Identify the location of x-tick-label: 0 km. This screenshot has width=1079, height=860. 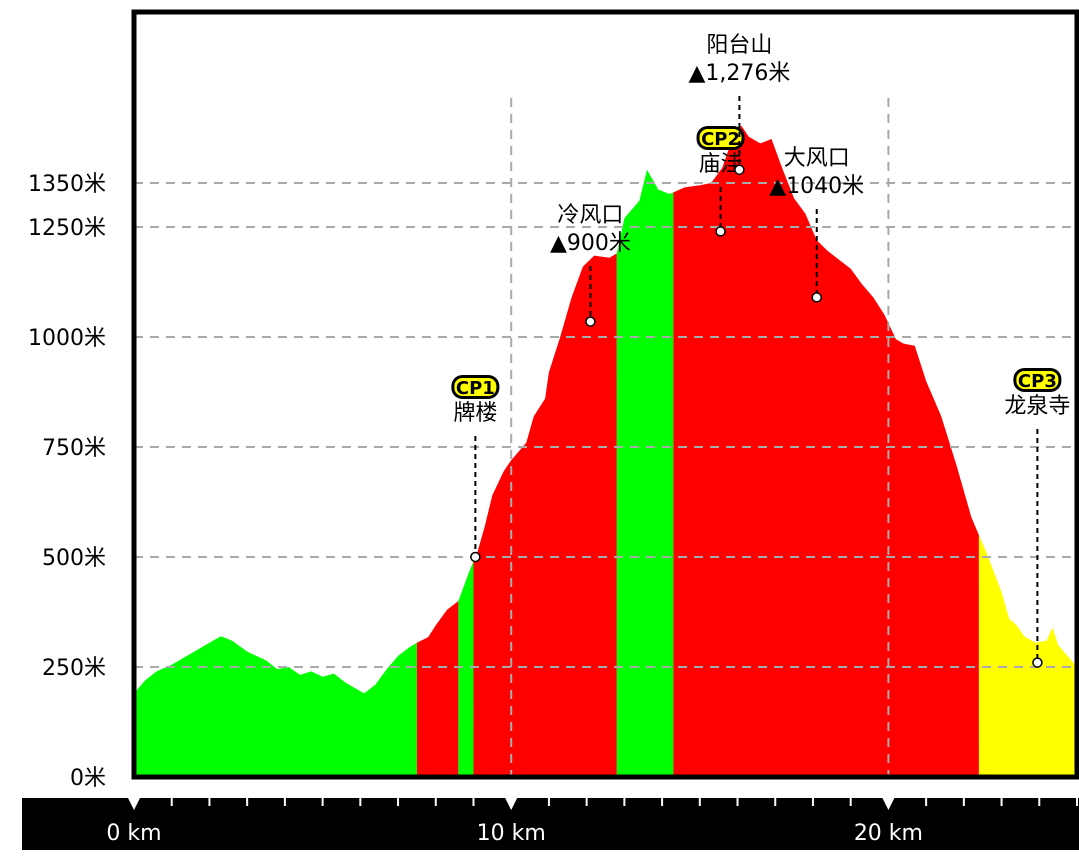
(133, 833).